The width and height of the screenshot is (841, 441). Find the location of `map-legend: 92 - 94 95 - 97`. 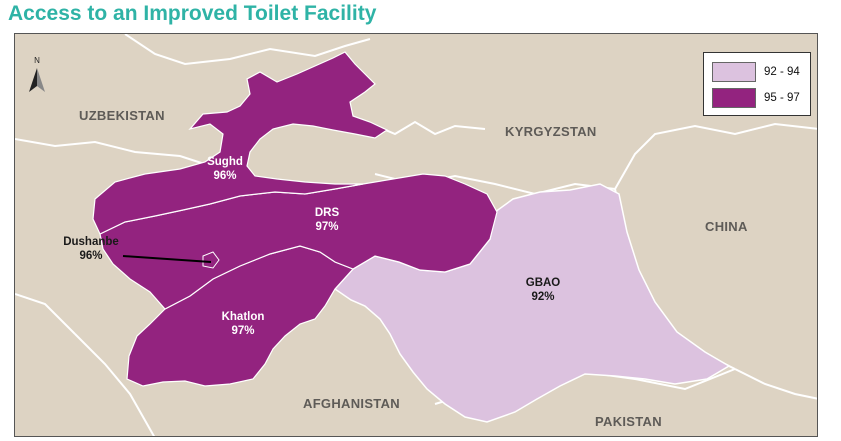

map-legend: 92 - 94 95 - 97 is located at coordinates (757, 84).